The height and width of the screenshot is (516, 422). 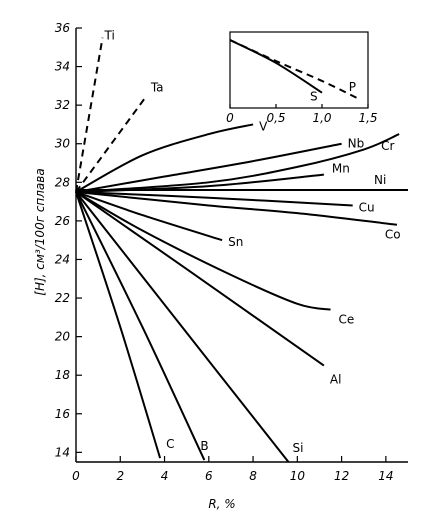 What do you see at coordinates (209, 476) in the screenshot?
I see `x-tick-label: 6` at bounding box center [209, 476].